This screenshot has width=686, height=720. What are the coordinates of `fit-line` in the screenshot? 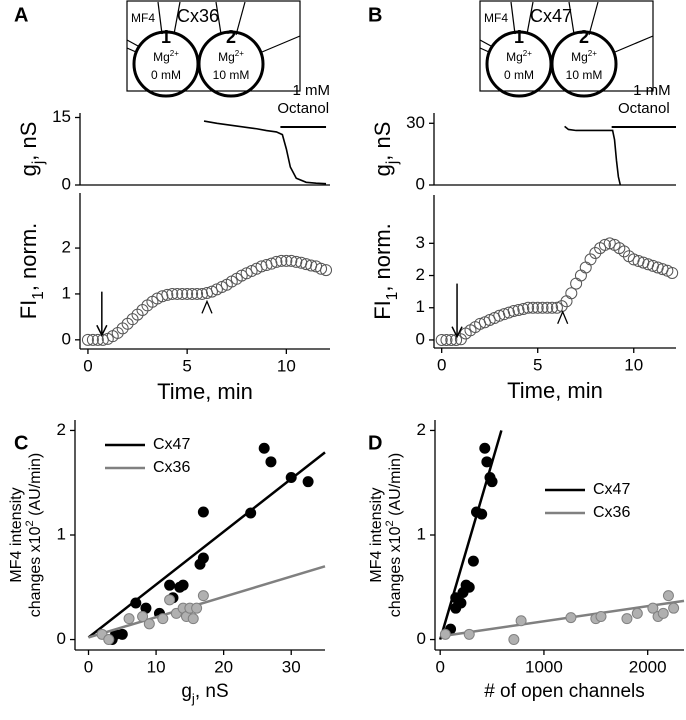 It's located at (470, 535).